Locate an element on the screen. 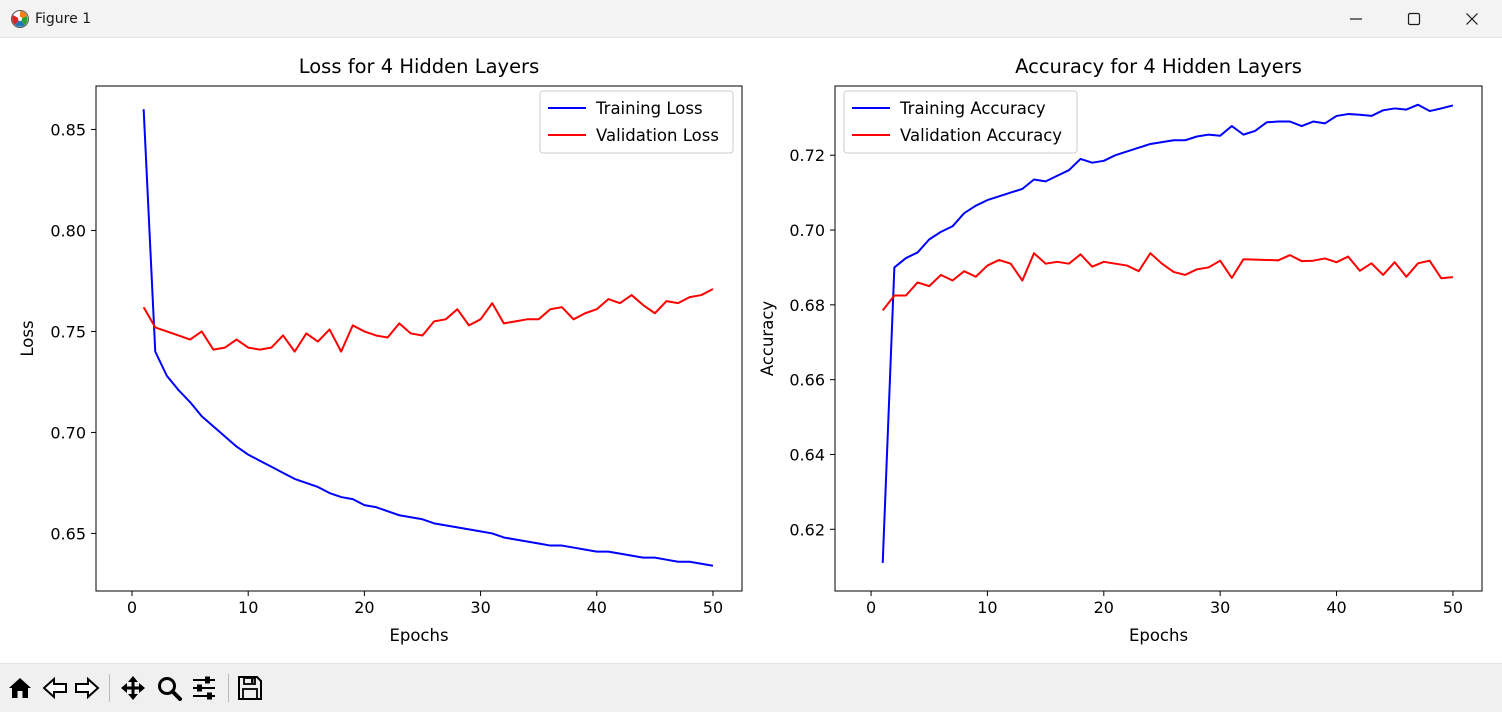 The height and width of the screenshot is (712, 1502). floppy-disk-icon is located at coordinates (250, 688).